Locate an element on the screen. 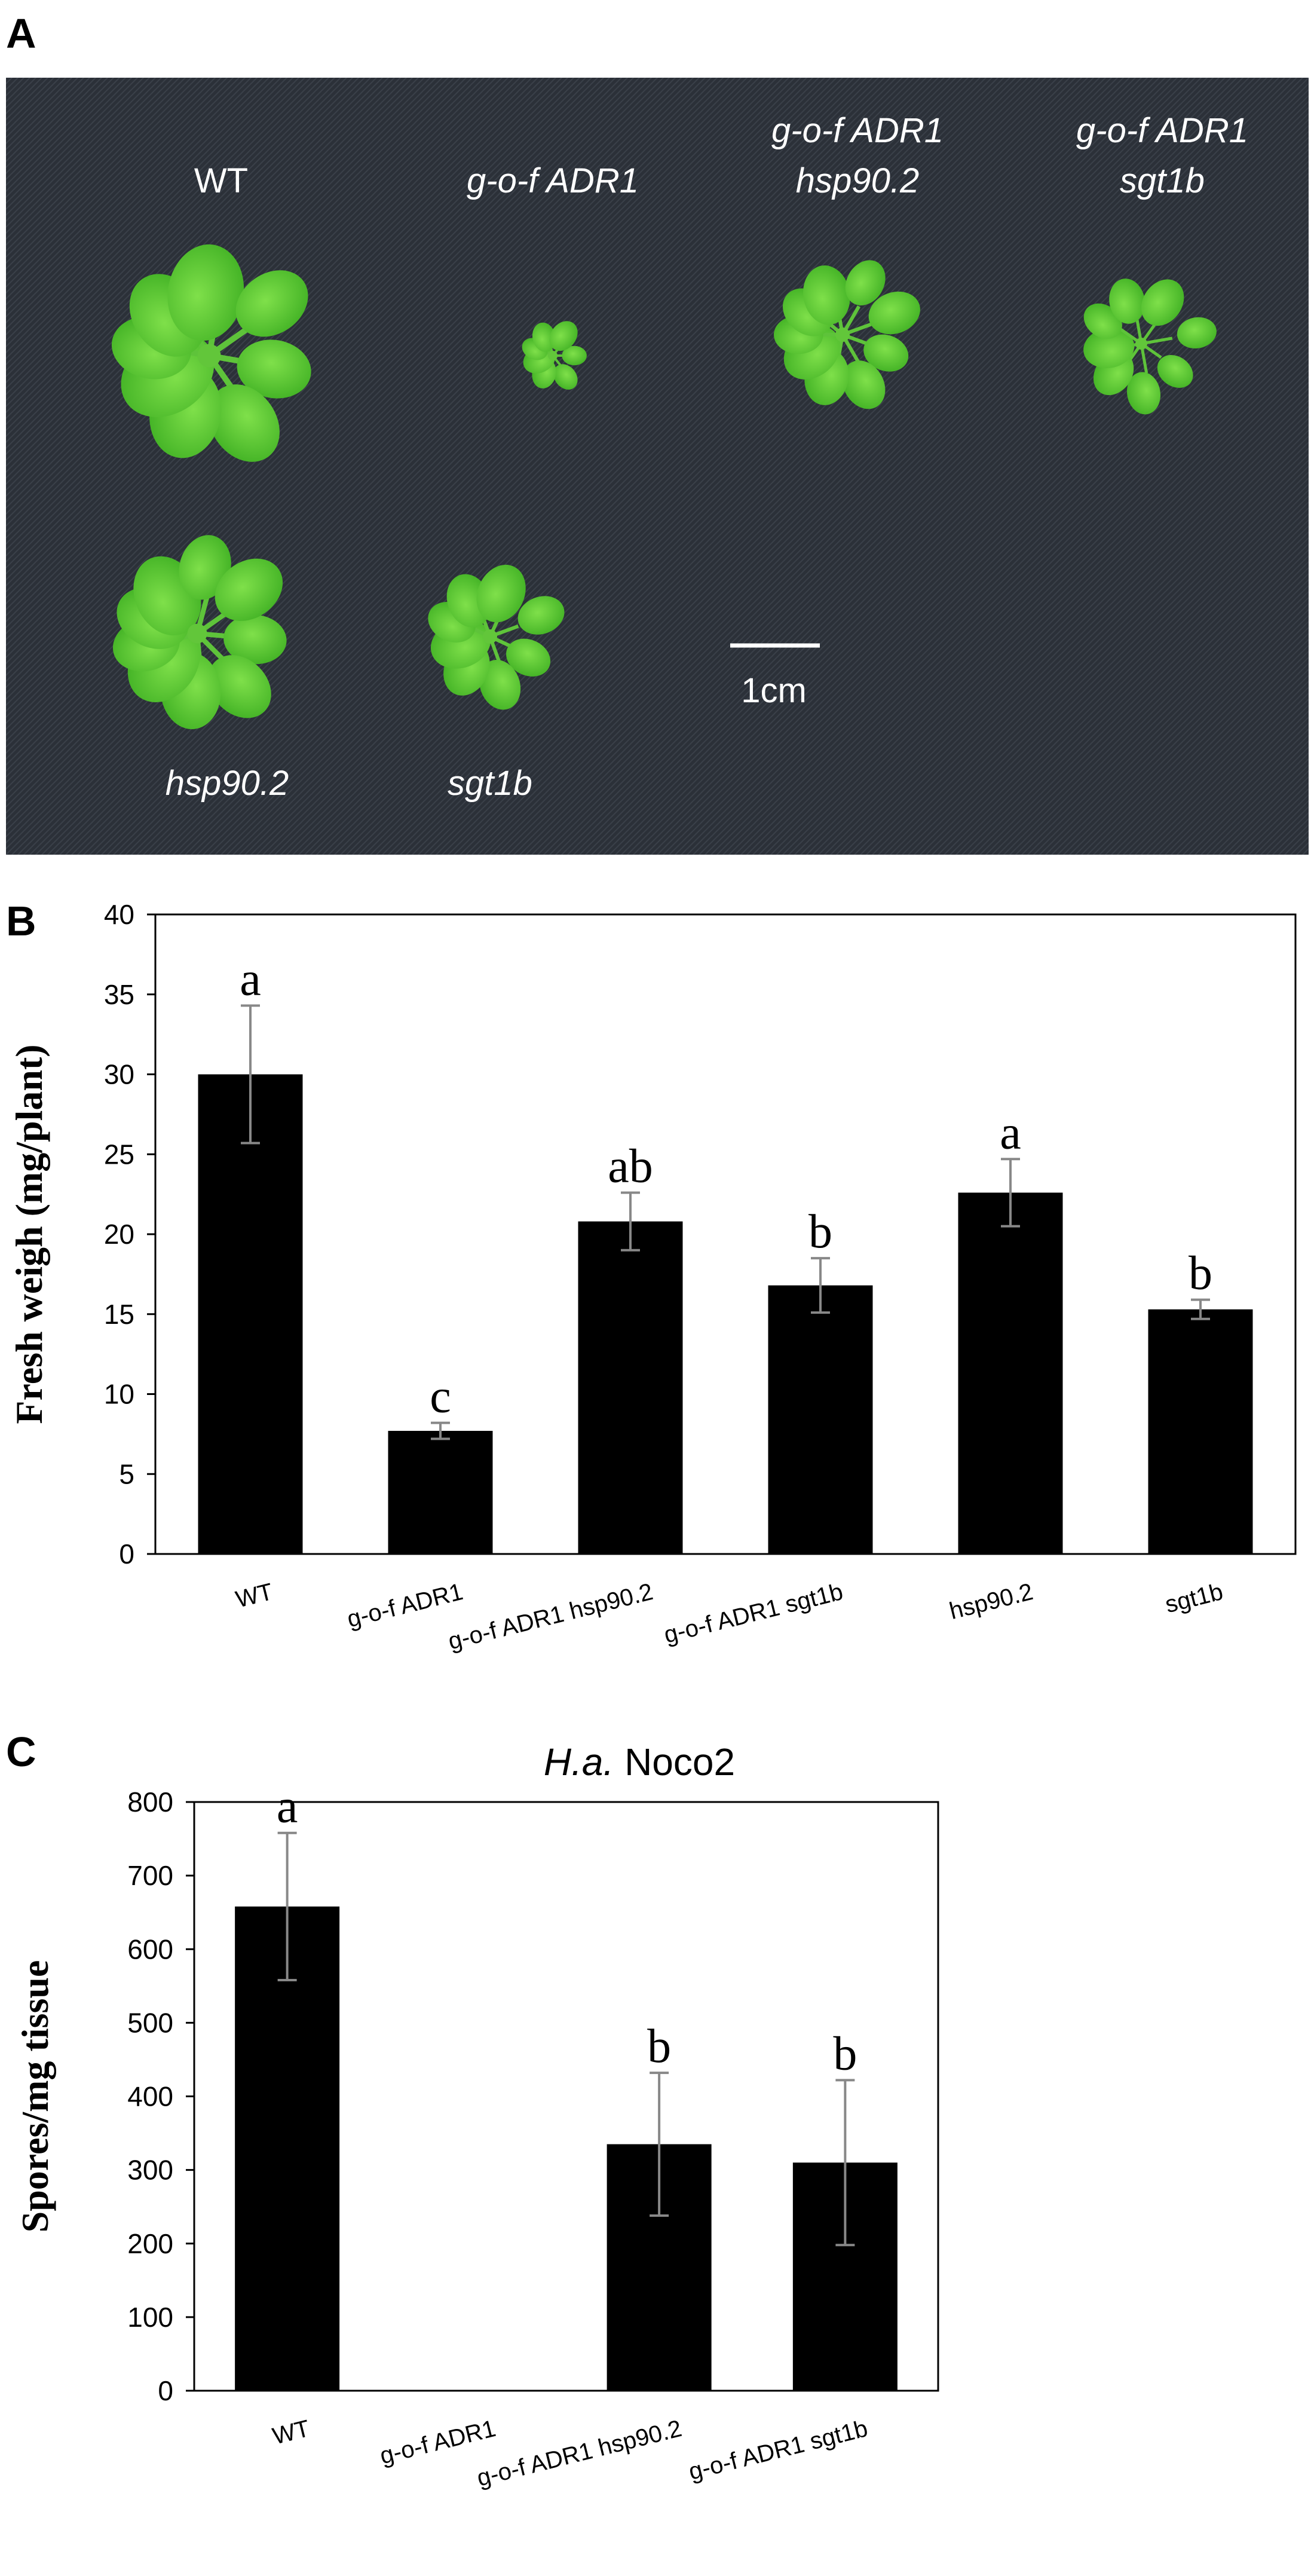 Image resolution: width=1314 pixels, height=2576 pixels. y-tick-label: 600 is located at coordinates (150, 1949).